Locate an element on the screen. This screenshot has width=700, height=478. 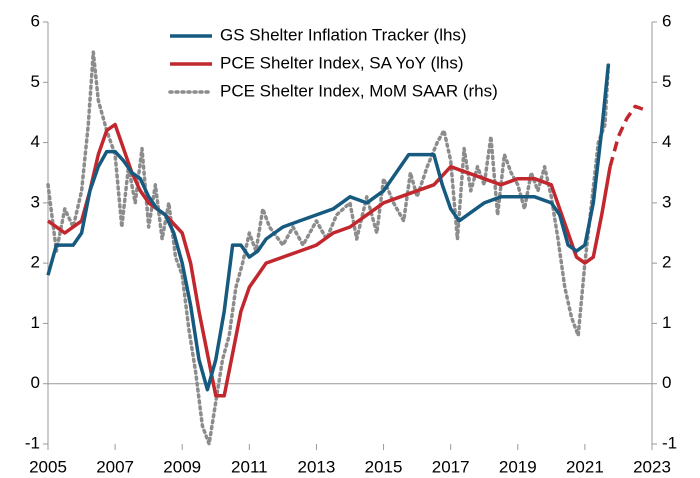
x-tick-label: 2005 is located at coordinates (48, 466).